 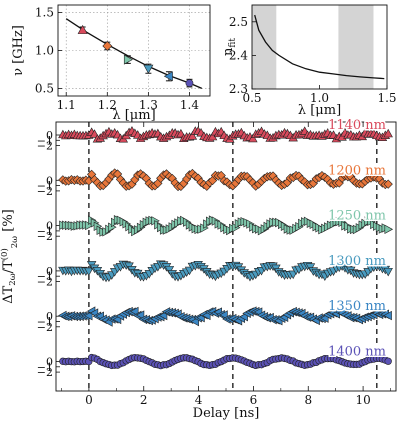 I want to click on y-tick-label: 1.5, so click(x=44, y=13).